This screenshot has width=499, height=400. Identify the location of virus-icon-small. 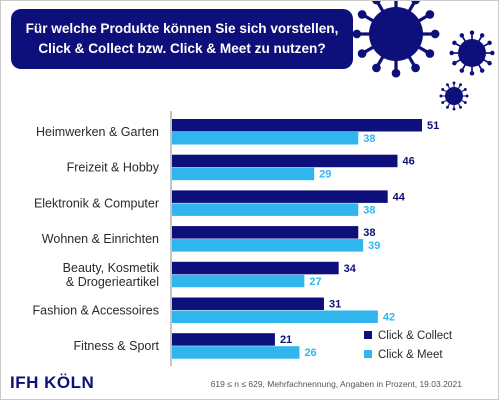
(472, 53).